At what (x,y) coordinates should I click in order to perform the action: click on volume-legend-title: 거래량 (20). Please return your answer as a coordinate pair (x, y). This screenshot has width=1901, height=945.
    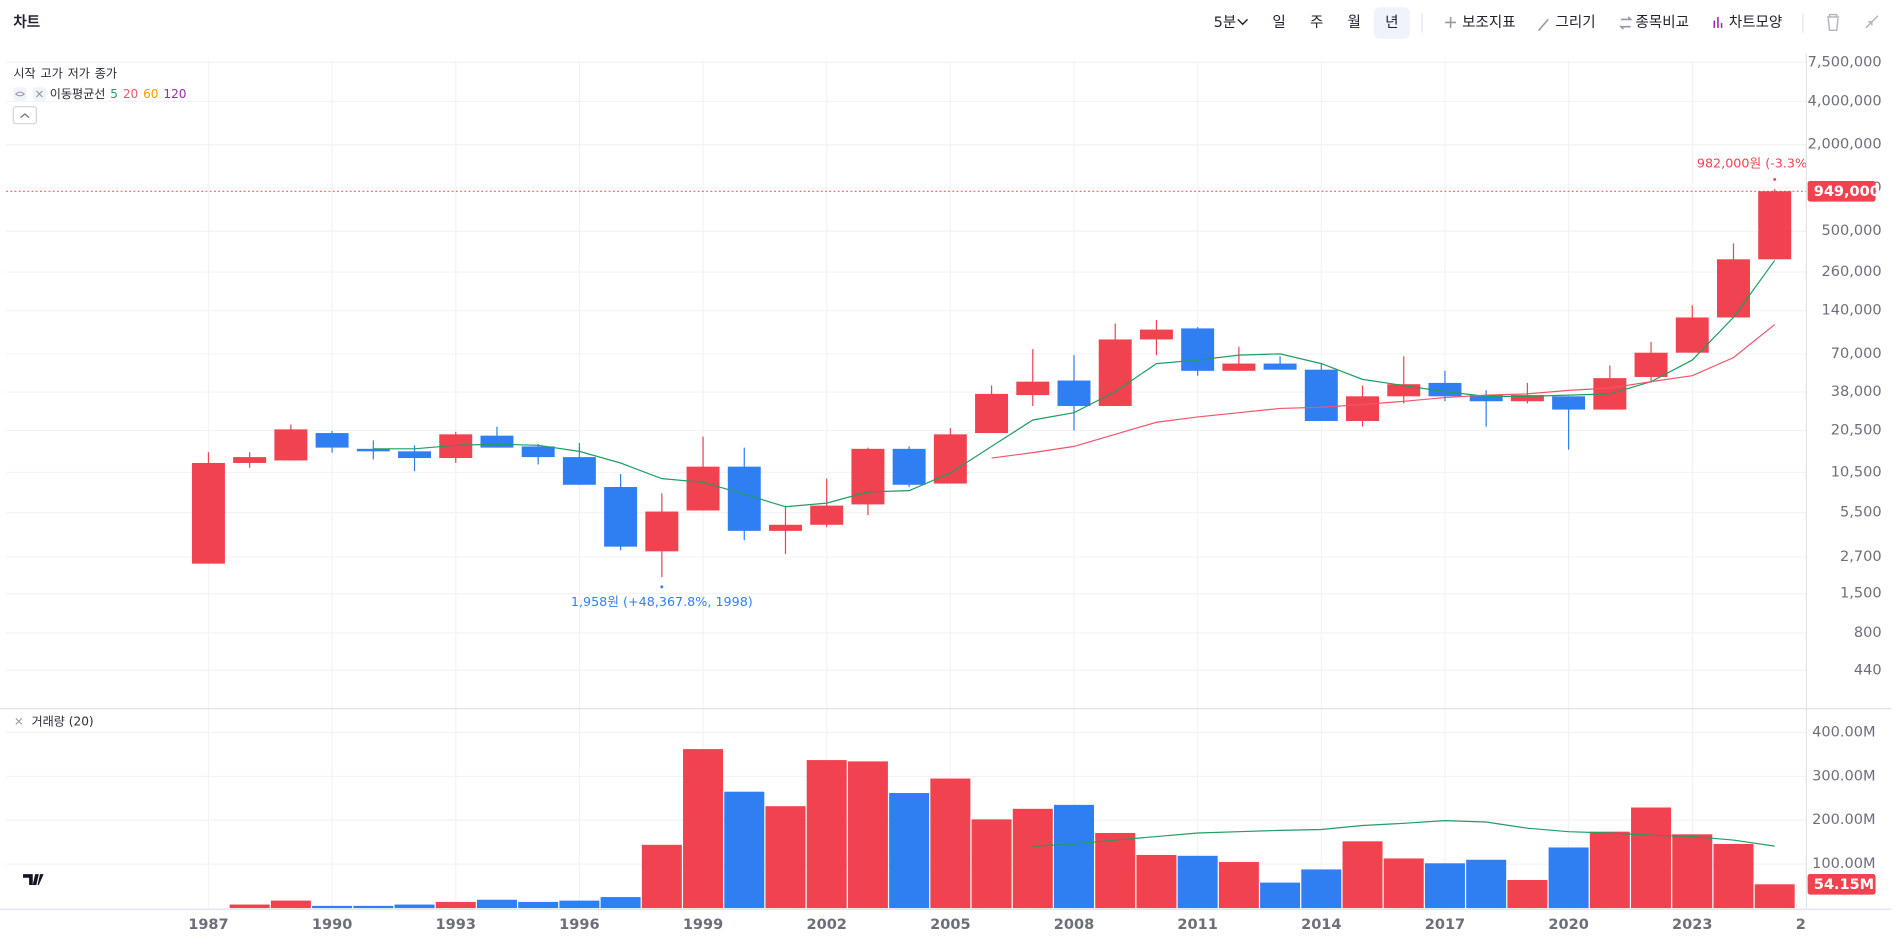
    Looking at the image, I should click on (63, 721).